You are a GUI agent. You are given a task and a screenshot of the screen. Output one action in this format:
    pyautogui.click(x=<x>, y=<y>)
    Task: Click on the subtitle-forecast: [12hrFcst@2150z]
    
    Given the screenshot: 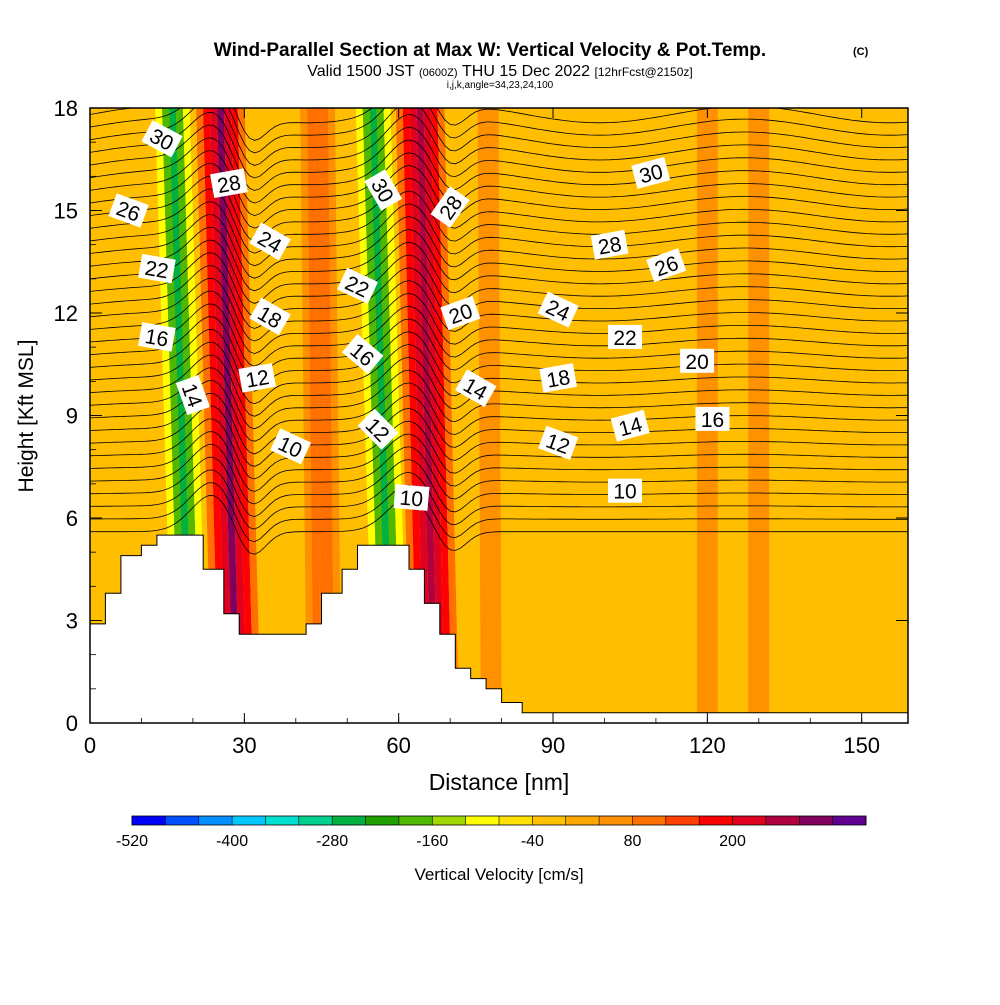 What is the action you would take?
    pyautogui.click(x=644, y=72)
    